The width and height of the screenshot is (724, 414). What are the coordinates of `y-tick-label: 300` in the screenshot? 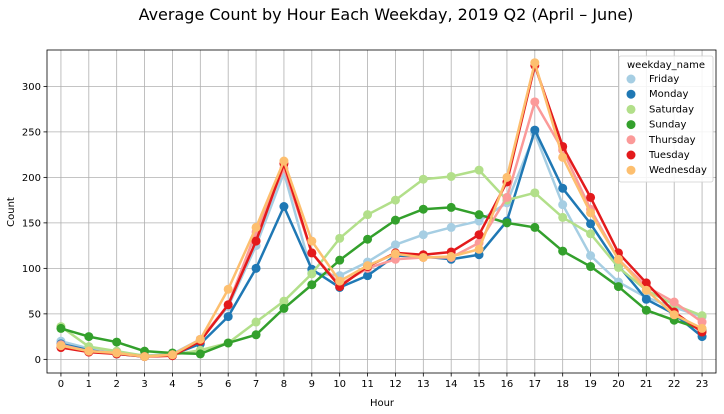 It's located at (31, 87).